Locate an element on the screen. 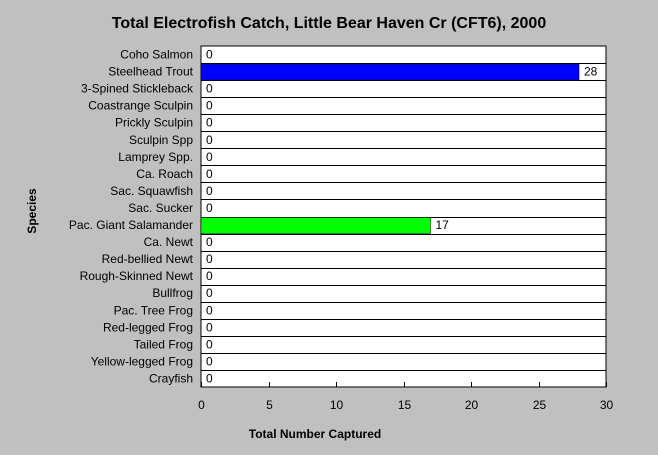 This screenshot has width=658, height=455. x-tick-label: 5 is located at coordinates (269, 405).